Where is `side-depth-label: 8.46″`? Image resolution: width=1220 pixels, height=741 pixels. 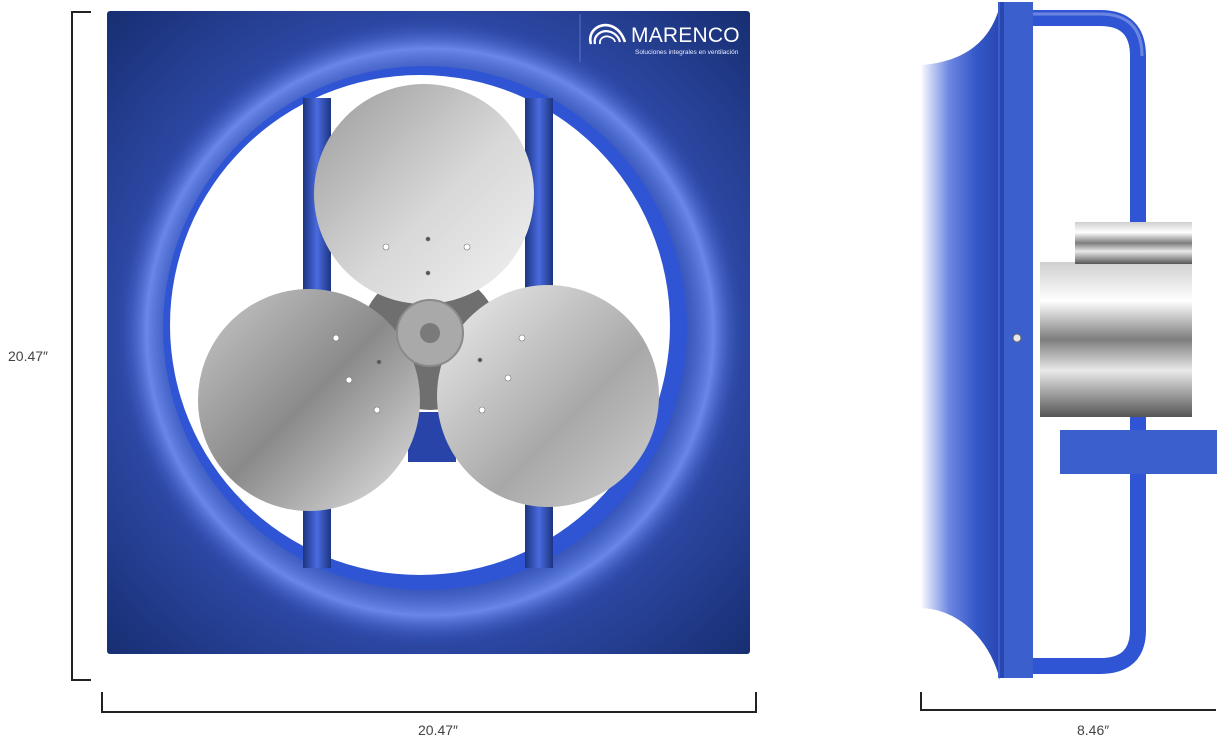
side-depth-label: 8.46″ is located at coordinates (1093, 730).